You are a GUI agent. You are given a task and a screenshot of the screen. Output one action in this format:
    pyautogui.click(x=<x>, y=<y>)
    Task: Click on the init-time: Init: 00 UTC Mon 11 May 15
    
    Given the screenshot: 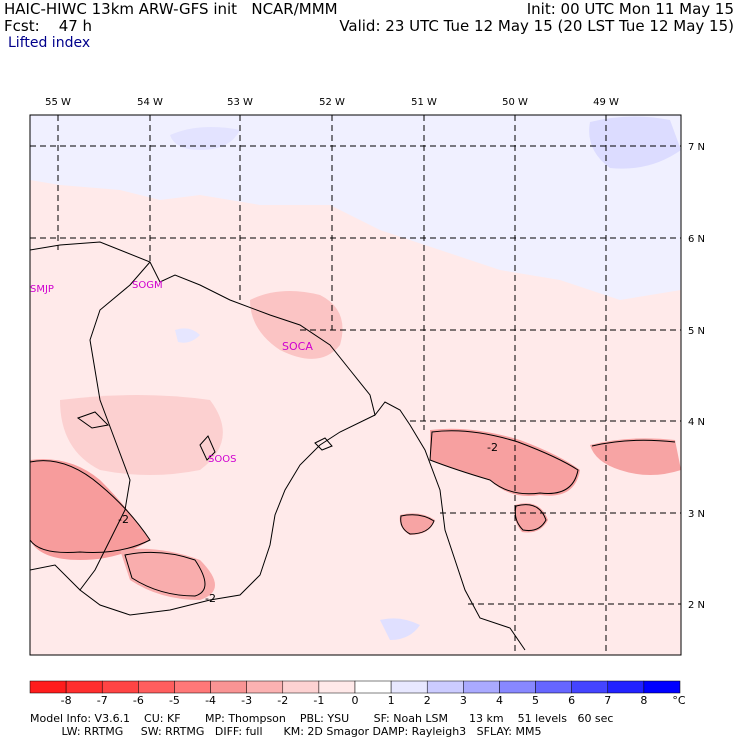 What is the action you would take?
    pyautogui.click(x=630, y=9)
    